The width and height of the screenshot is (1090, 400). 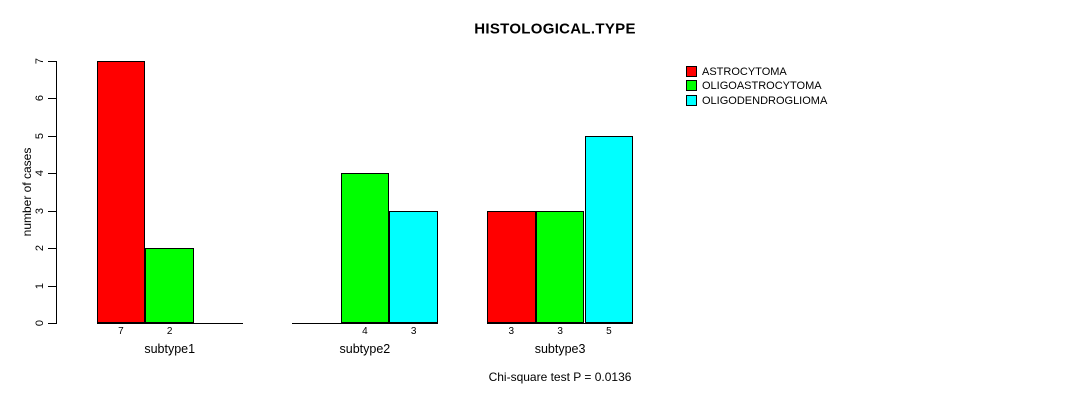 What do you see at coordinates (365, 248) in the screenshot?
I see `bar-subtype2-oligoastrocytoma` at bounding box center [365, 248].